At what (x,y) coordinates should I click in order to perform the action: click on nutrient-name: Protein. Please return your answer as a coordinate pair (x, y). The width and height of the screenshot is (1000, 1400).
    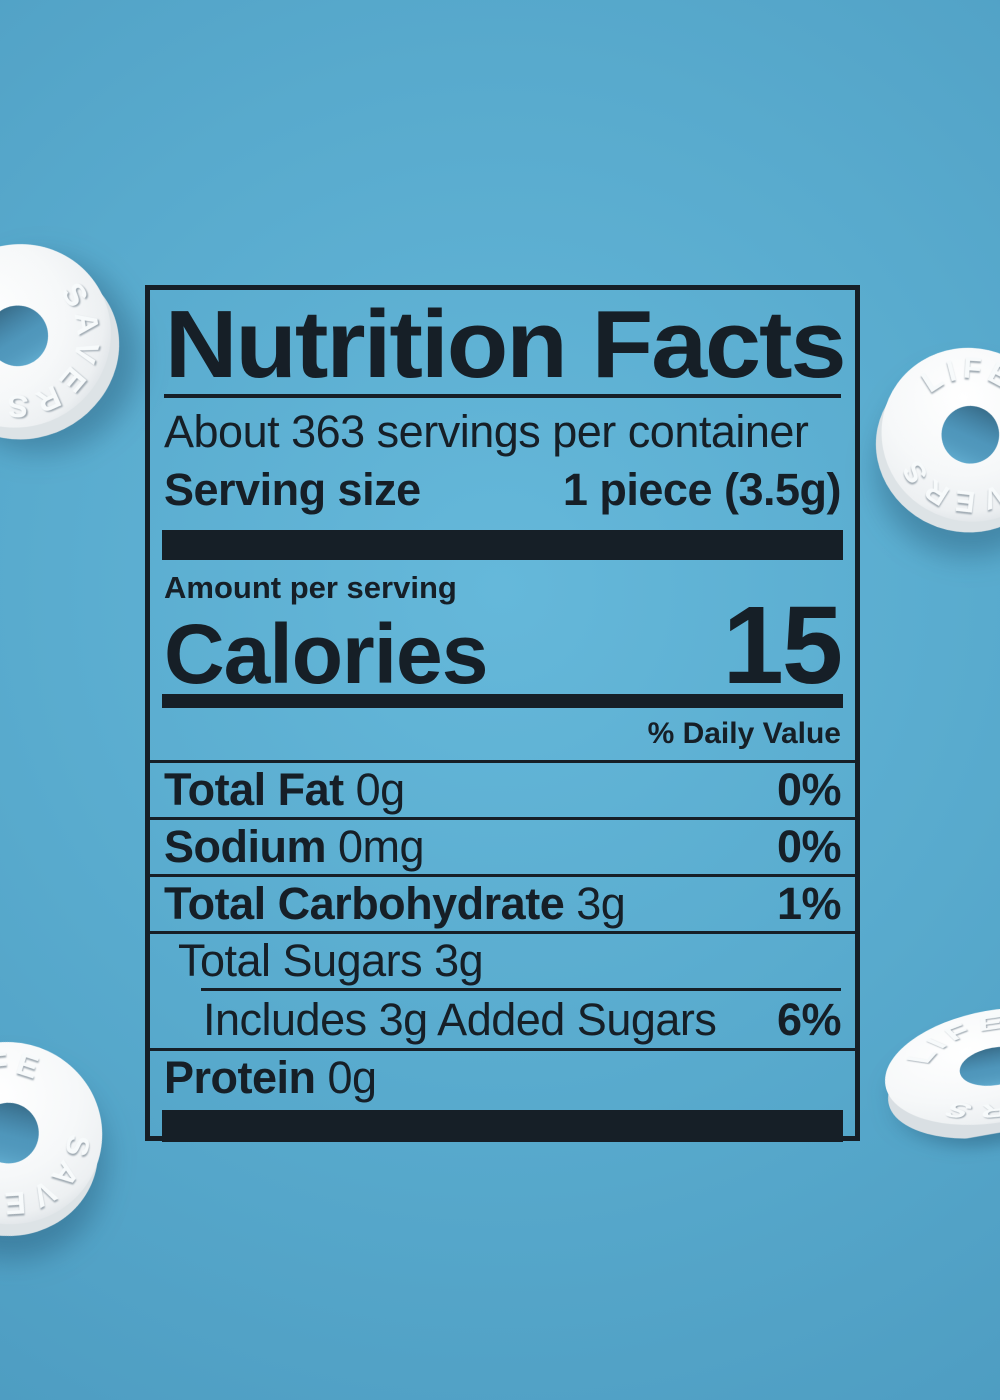
    Looking at the image, I should click on (240, 1078).